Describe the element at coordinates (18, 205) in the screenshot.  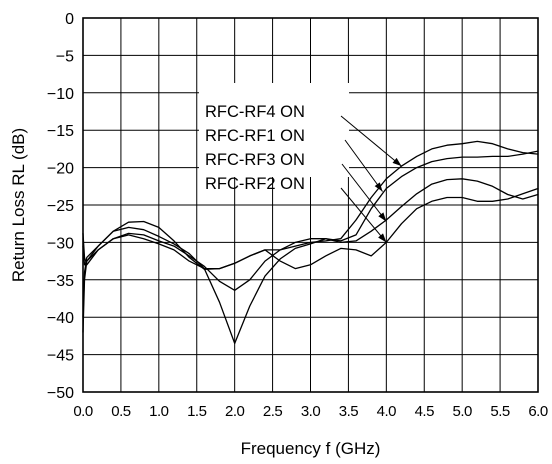
I see `y-axis-title: Return Loss RL (dB)` at that location.